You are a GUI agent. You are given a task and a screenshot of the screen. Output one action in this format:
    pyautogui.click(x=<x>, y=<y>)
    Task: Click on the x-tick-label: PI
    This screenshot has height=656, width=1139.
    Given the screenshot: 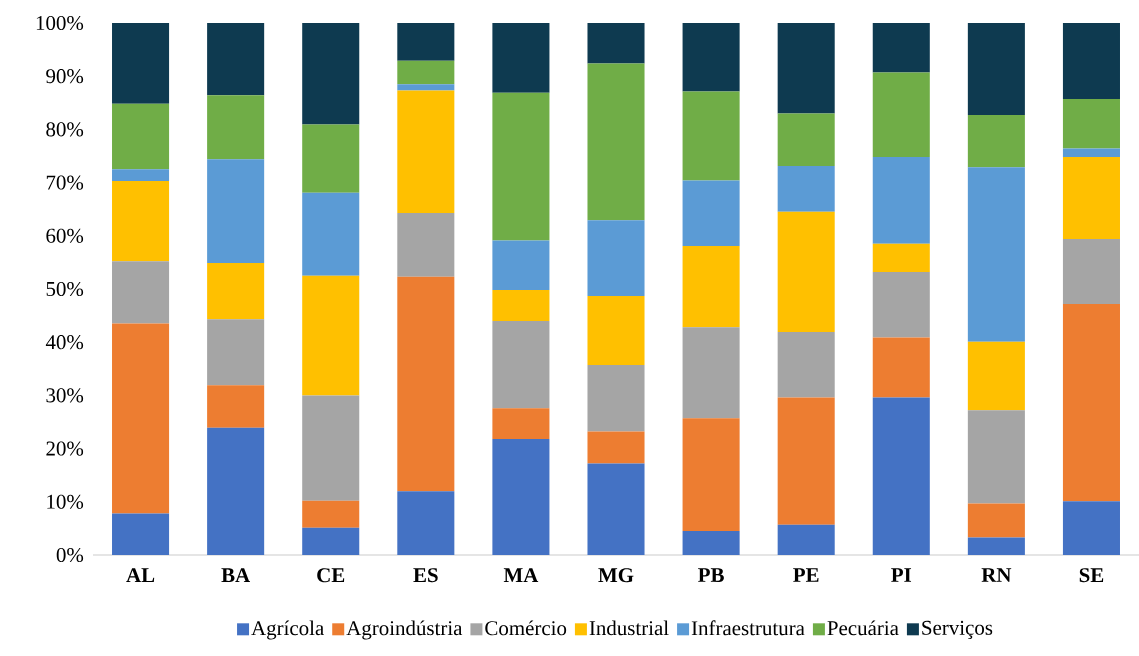 What is the action you would take?
    pyautogui.click(x=901, y=575)
    